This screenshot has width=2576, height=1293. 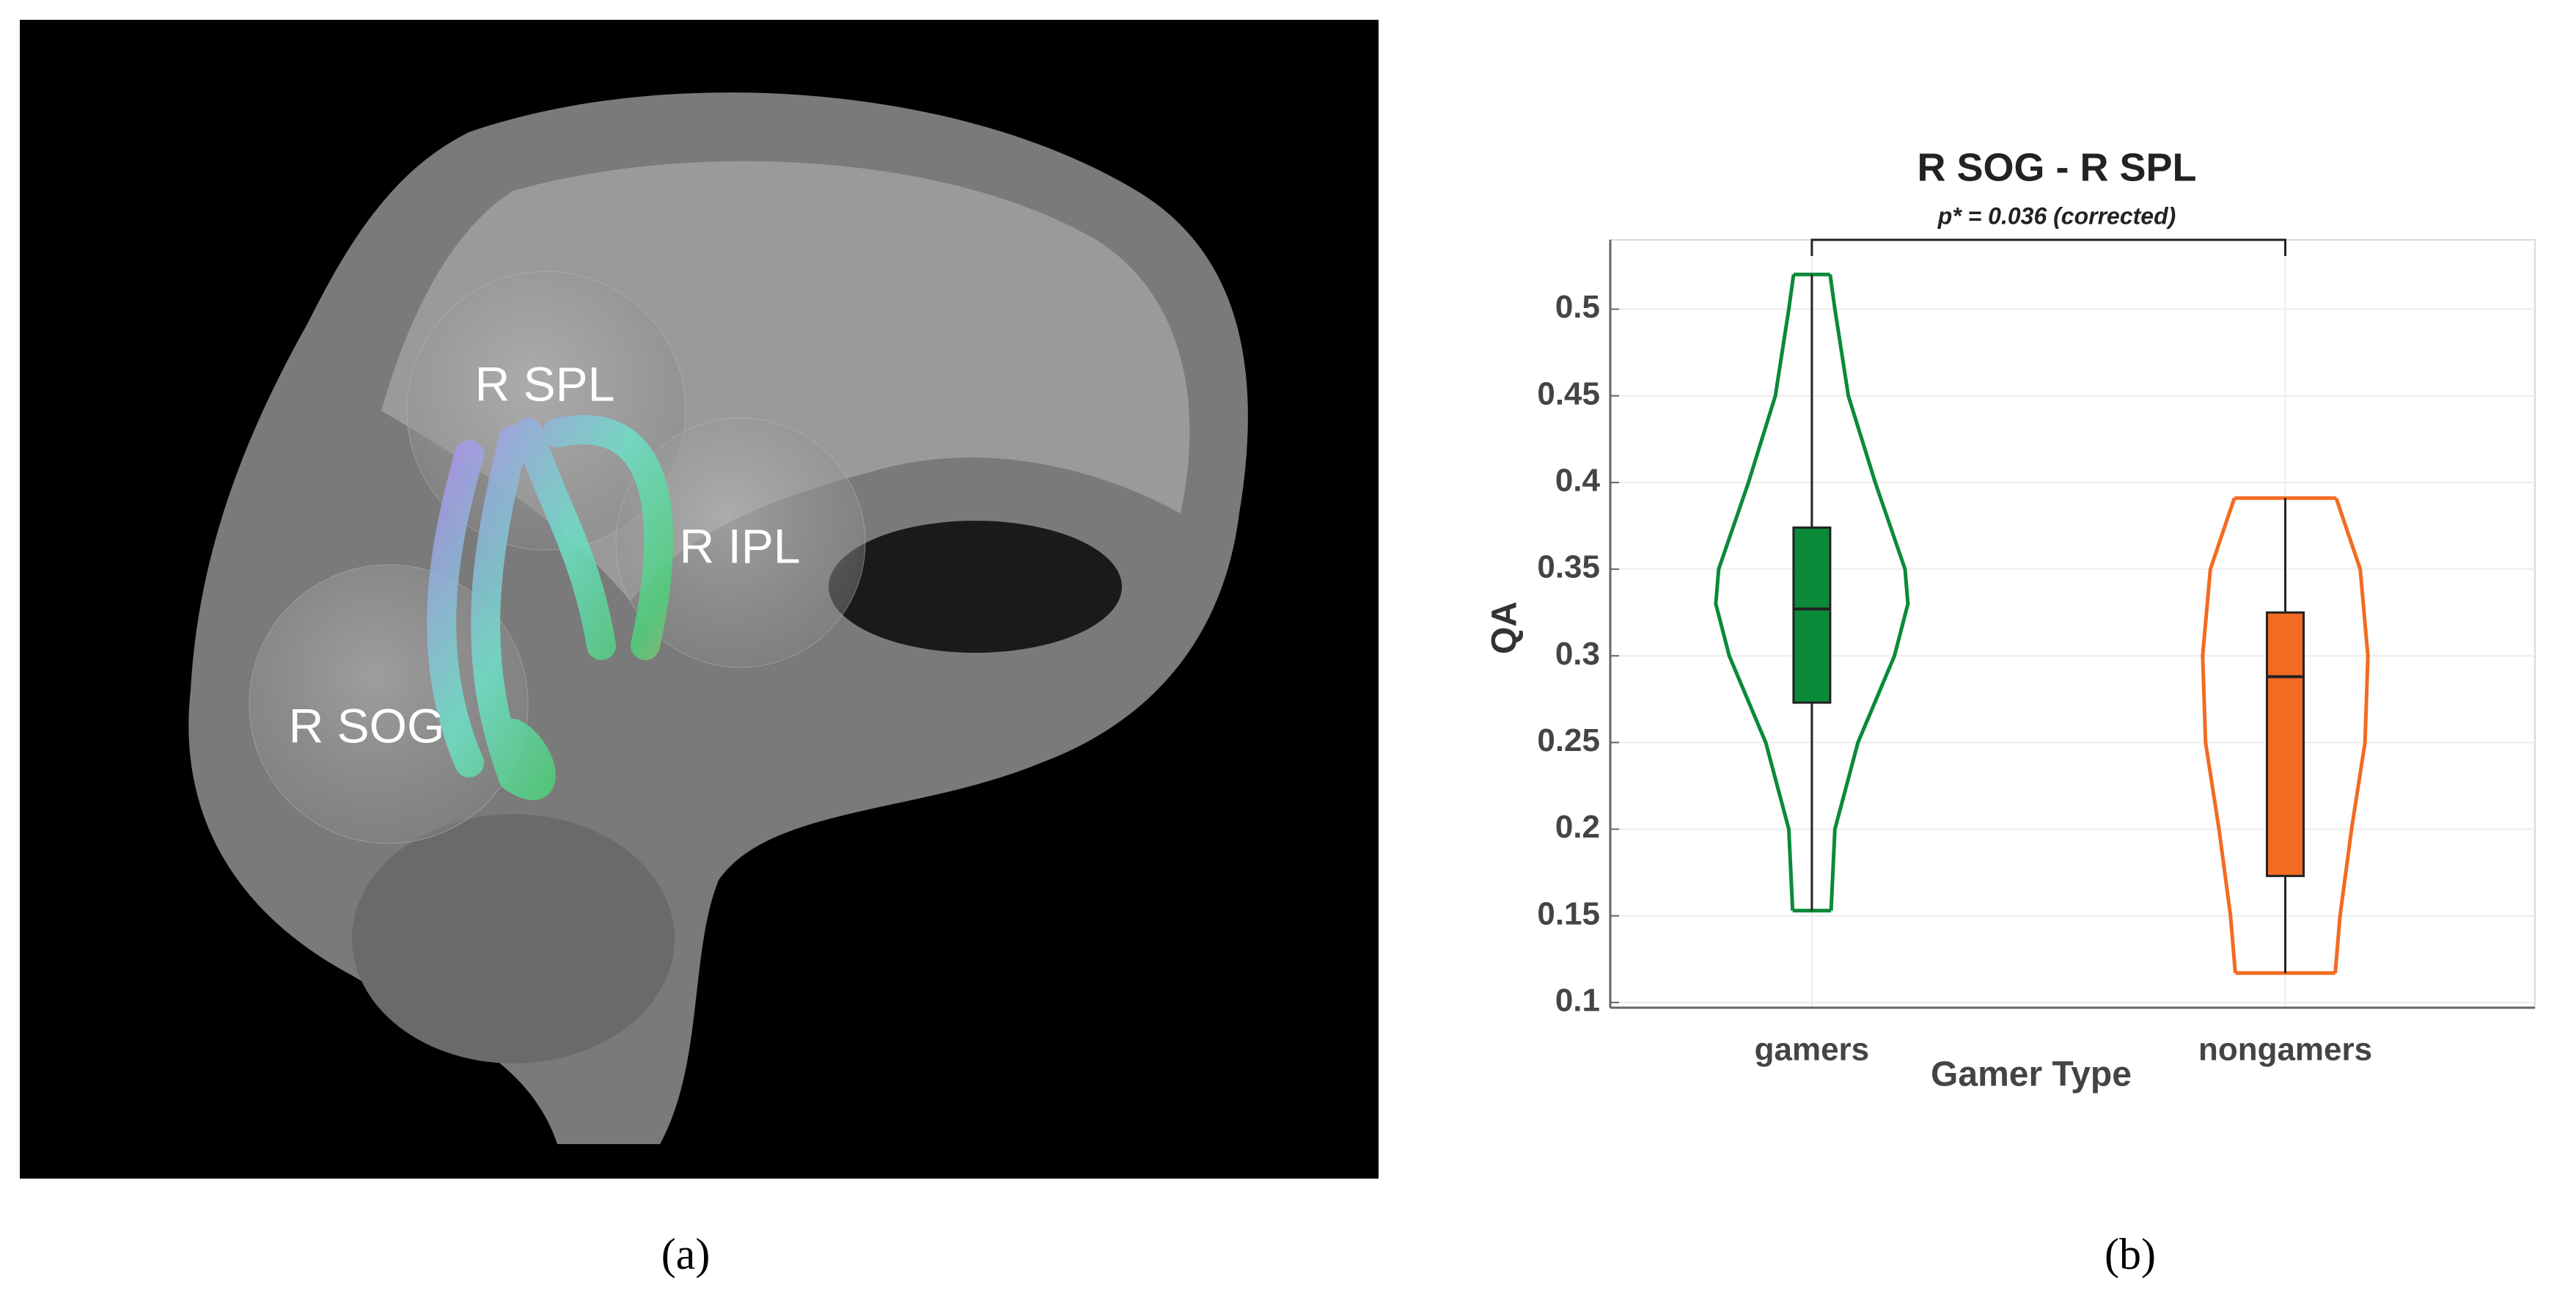 What do you see at coordinates (1569, 740) in the screenshot?
I see `y-tick-label: 0.25` at bounding box center [1569, 740].